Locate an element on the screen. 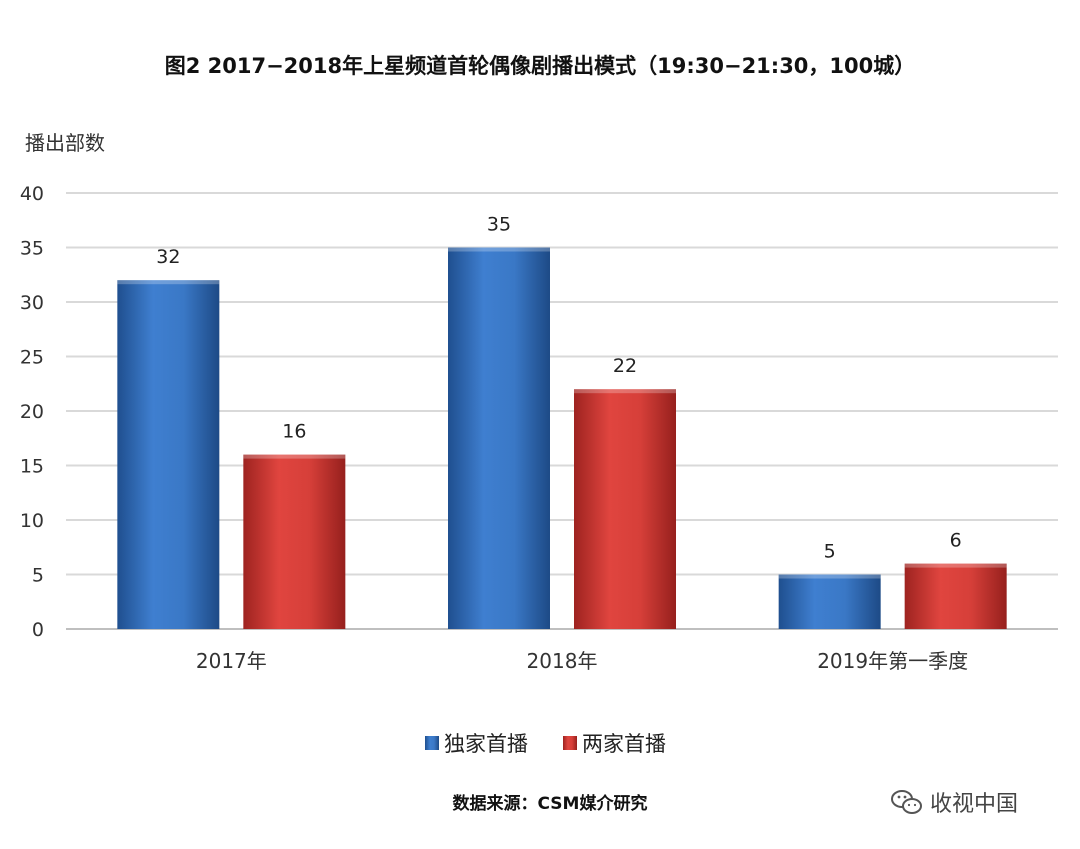 This screenshot has width=1080, height=849. data-label: 5 is located at coordinates (830, 552).